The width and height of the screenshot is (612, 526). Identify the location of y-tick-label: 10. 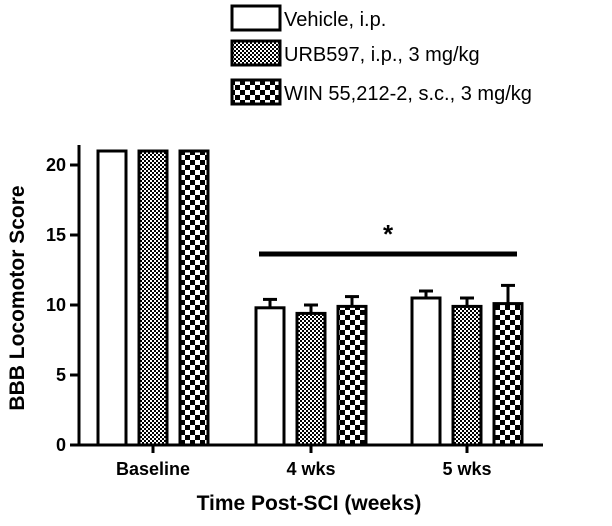
(56, 305).